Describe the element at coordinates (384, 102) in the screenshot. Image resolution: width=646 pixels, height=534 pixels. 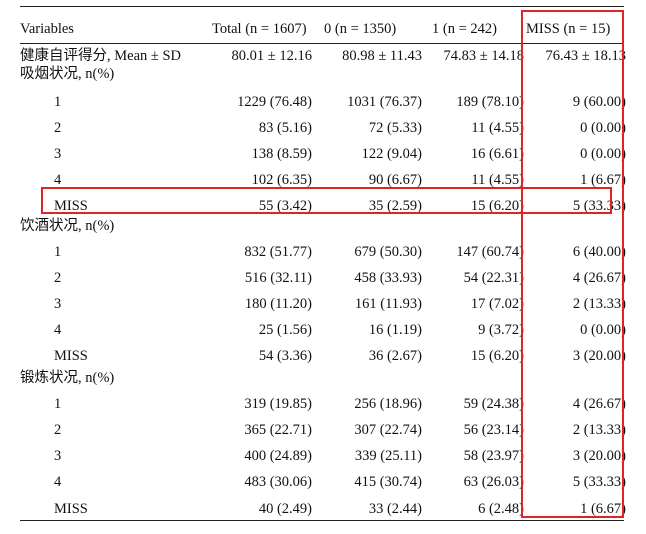
I see `row-value: 1031 (76.37)` at that location.